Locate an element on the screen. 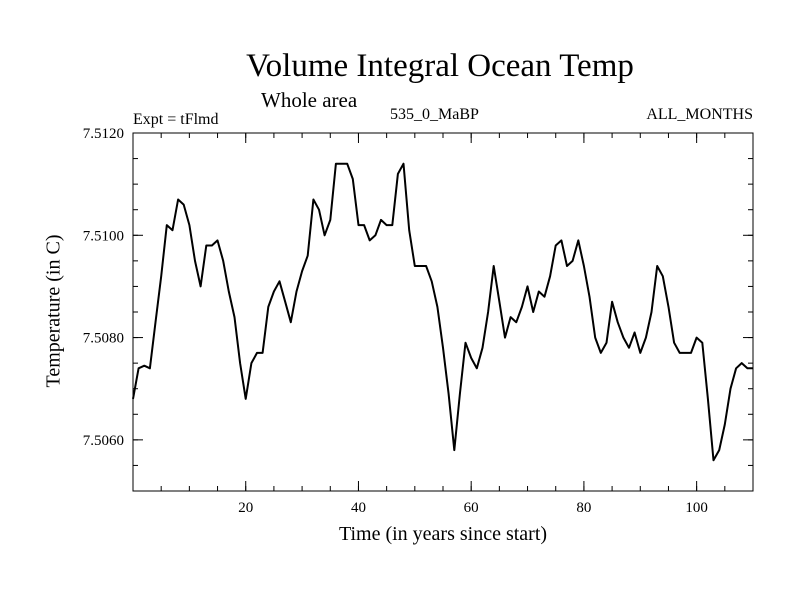  x-tick-label: 20 is located at coordinates (245, 508).